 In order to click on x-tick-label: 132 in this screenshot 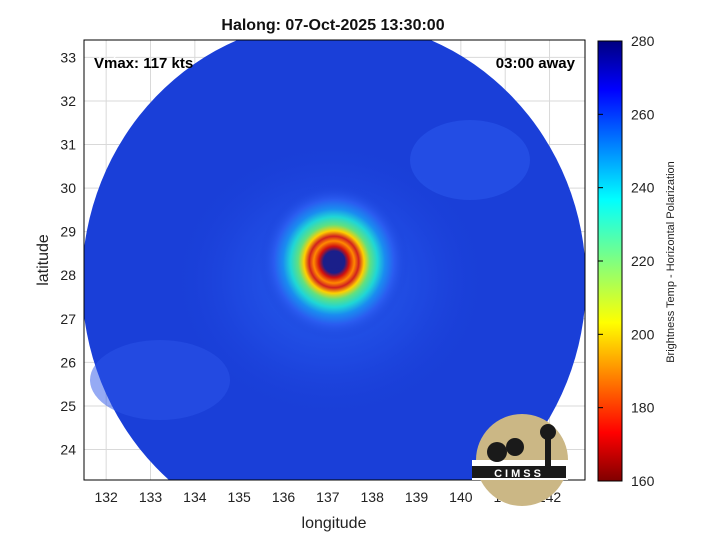, I will do `click(106, 497)`.